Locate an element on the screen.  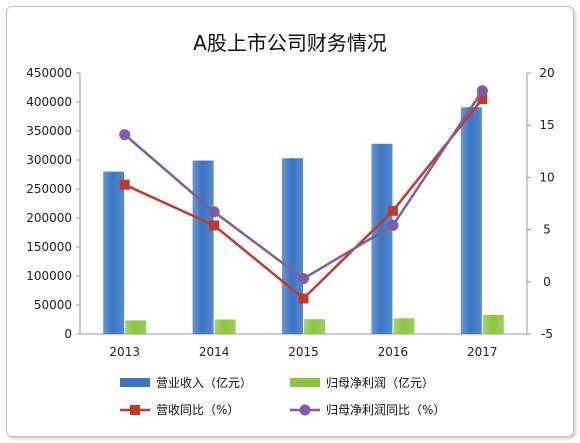
legend-net-profit-label: 归母净利润（亿元） is located at coordinates (380, 382).